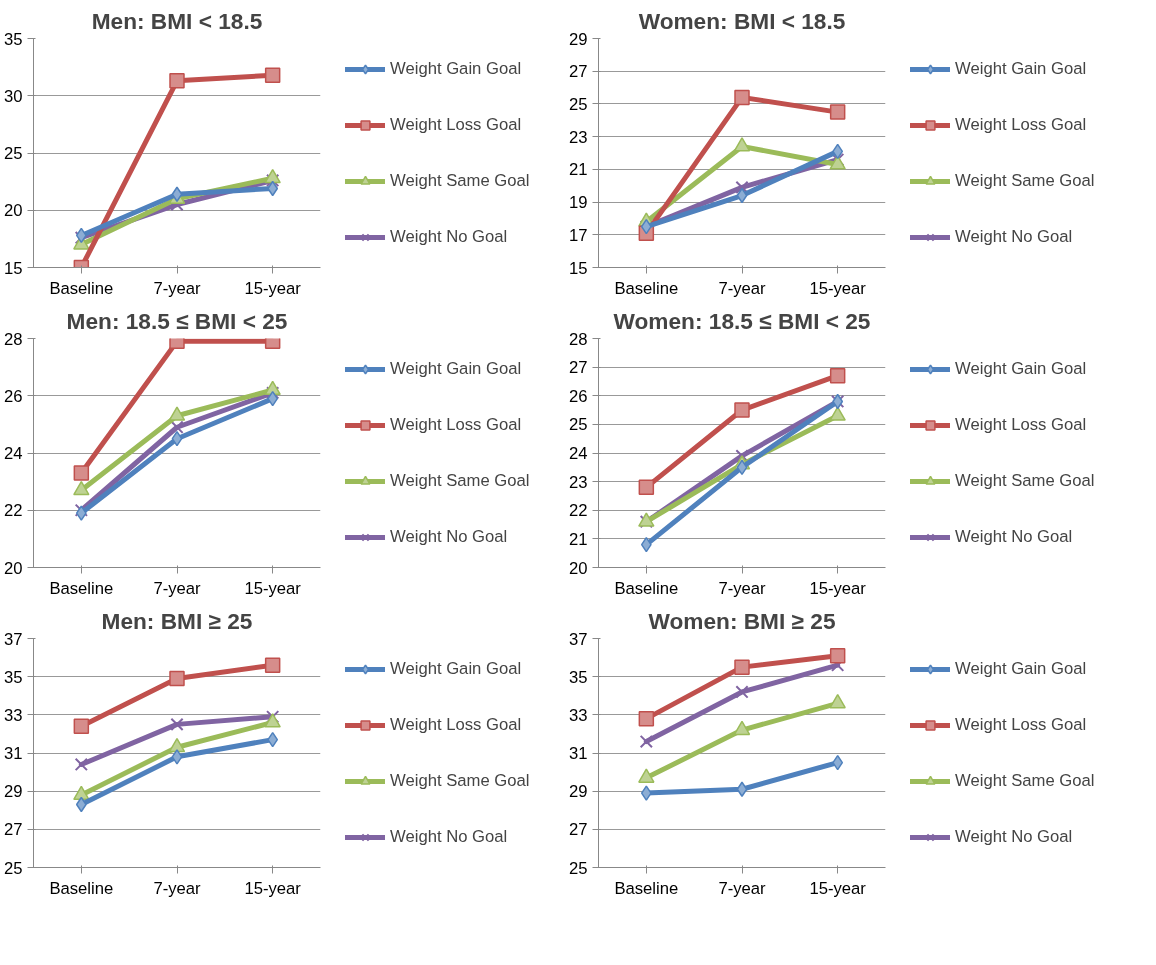 The height and width of the screenshot is (965, 1156). I want to click on chart-title: Women: BMI < 18.5, so click(742, 20).